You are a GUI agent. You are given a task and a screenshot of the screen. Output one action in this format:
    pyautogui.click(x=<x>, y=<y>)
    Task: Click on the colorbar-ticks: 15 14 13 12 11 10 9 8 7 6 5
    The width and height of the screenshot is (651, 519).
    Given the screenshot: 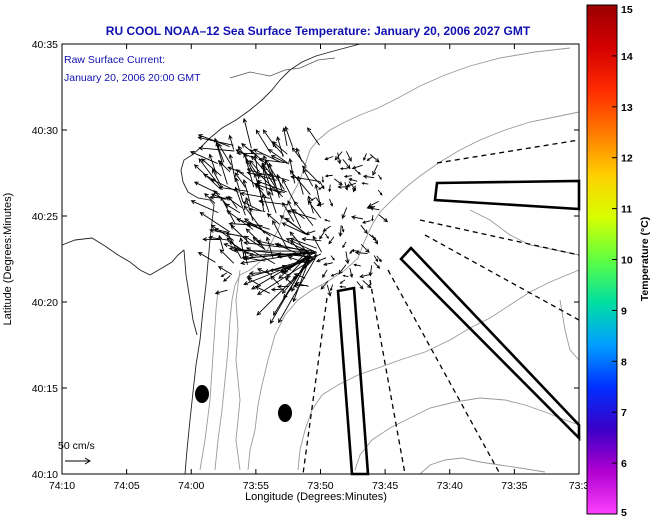 What is the action you would take?
    pyautogui.click(x=622, y=261)
    